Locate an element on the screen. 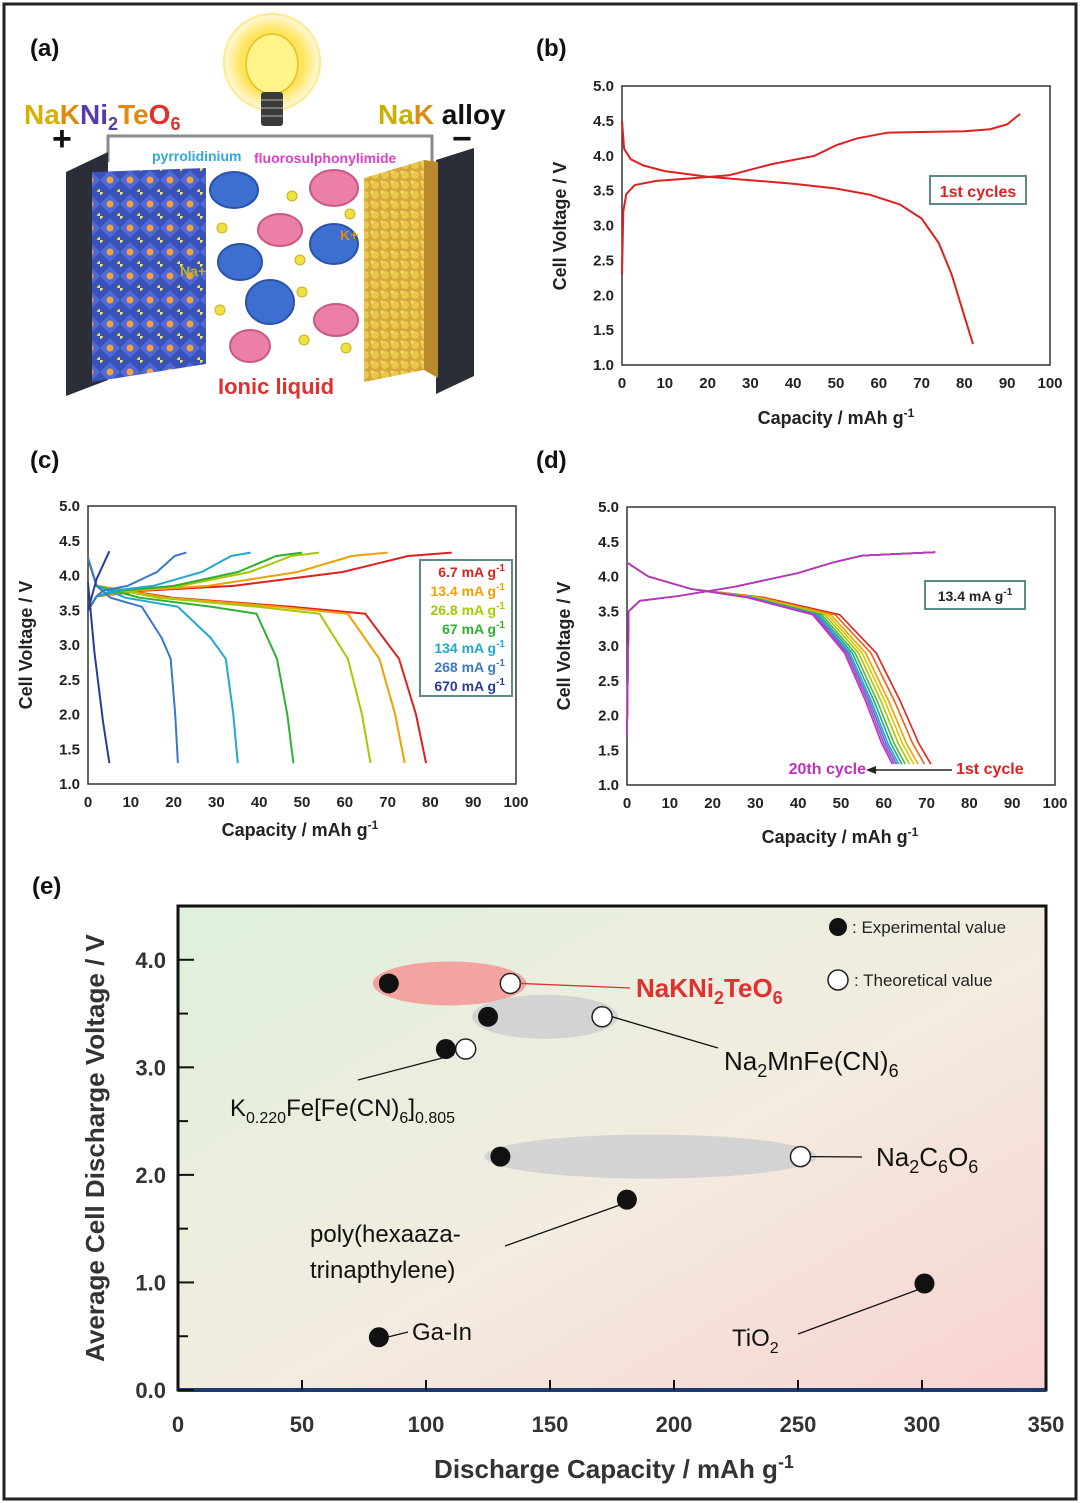 The image size is (1080, 1503). x-tick-label-b: 70 is located at coordinates (921, 383).